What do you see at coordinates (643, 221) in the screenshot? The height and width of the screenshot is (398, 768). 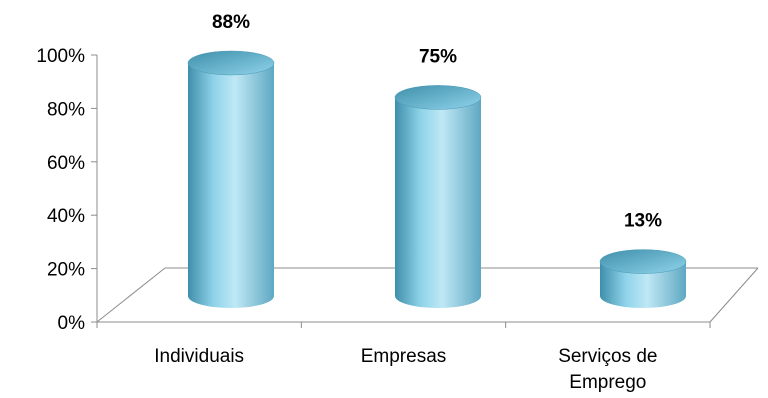 I see `data-label: 13%` at bounding box center [643, 221].